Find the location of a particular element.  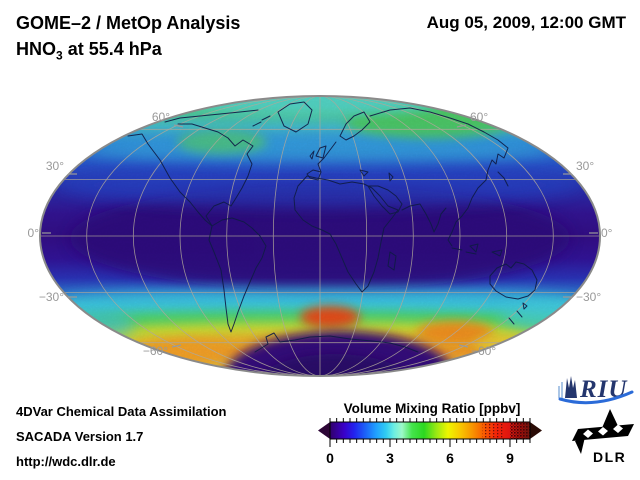

analysis-title: GOME–2 / MetOp Analysis is located at coordinates (128, 23).